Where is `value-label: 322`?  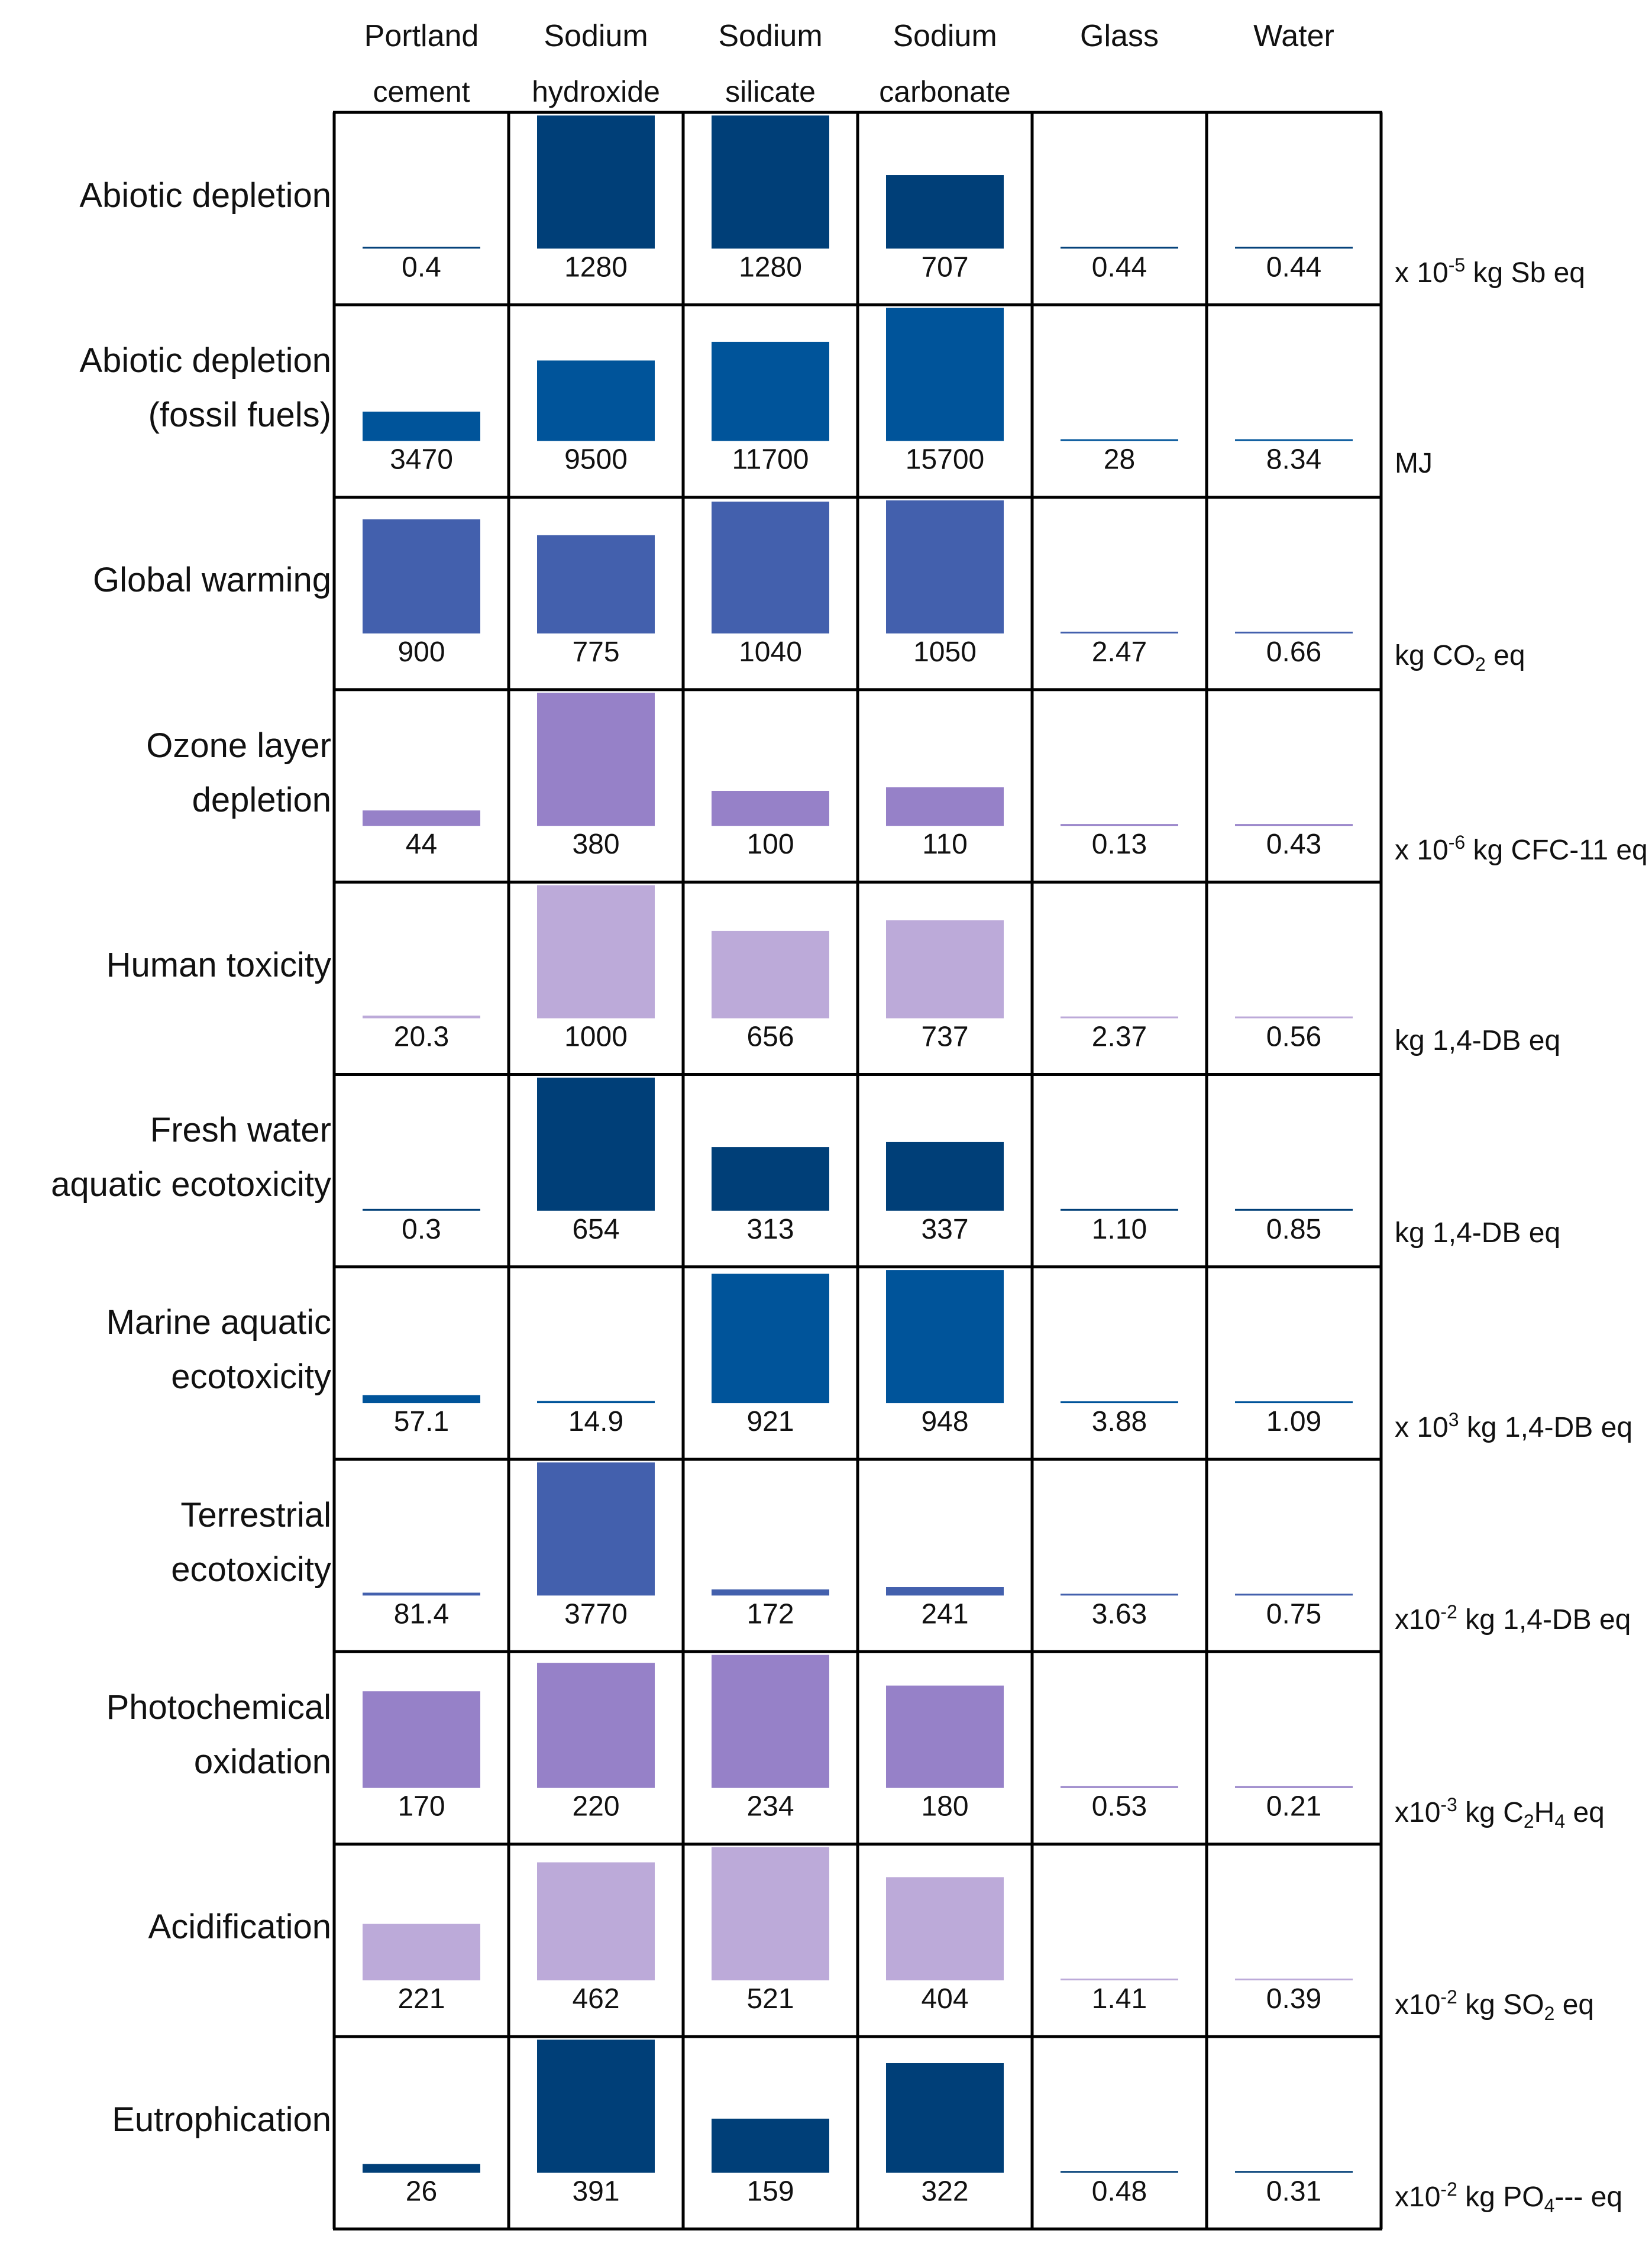 value-label: 322 is located at coordinates (944, 2191).